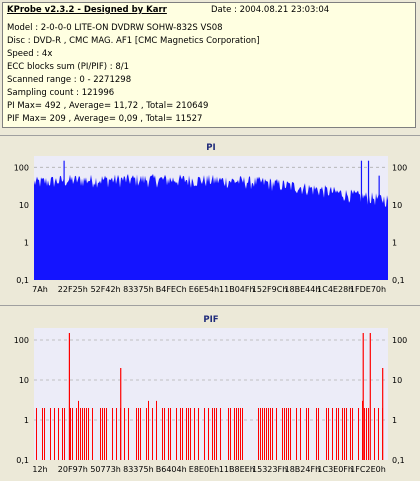 The width and height of the screenshot is (420, 481). I want to click on x-tick-label: 18B24Fh, so click(303, 469).